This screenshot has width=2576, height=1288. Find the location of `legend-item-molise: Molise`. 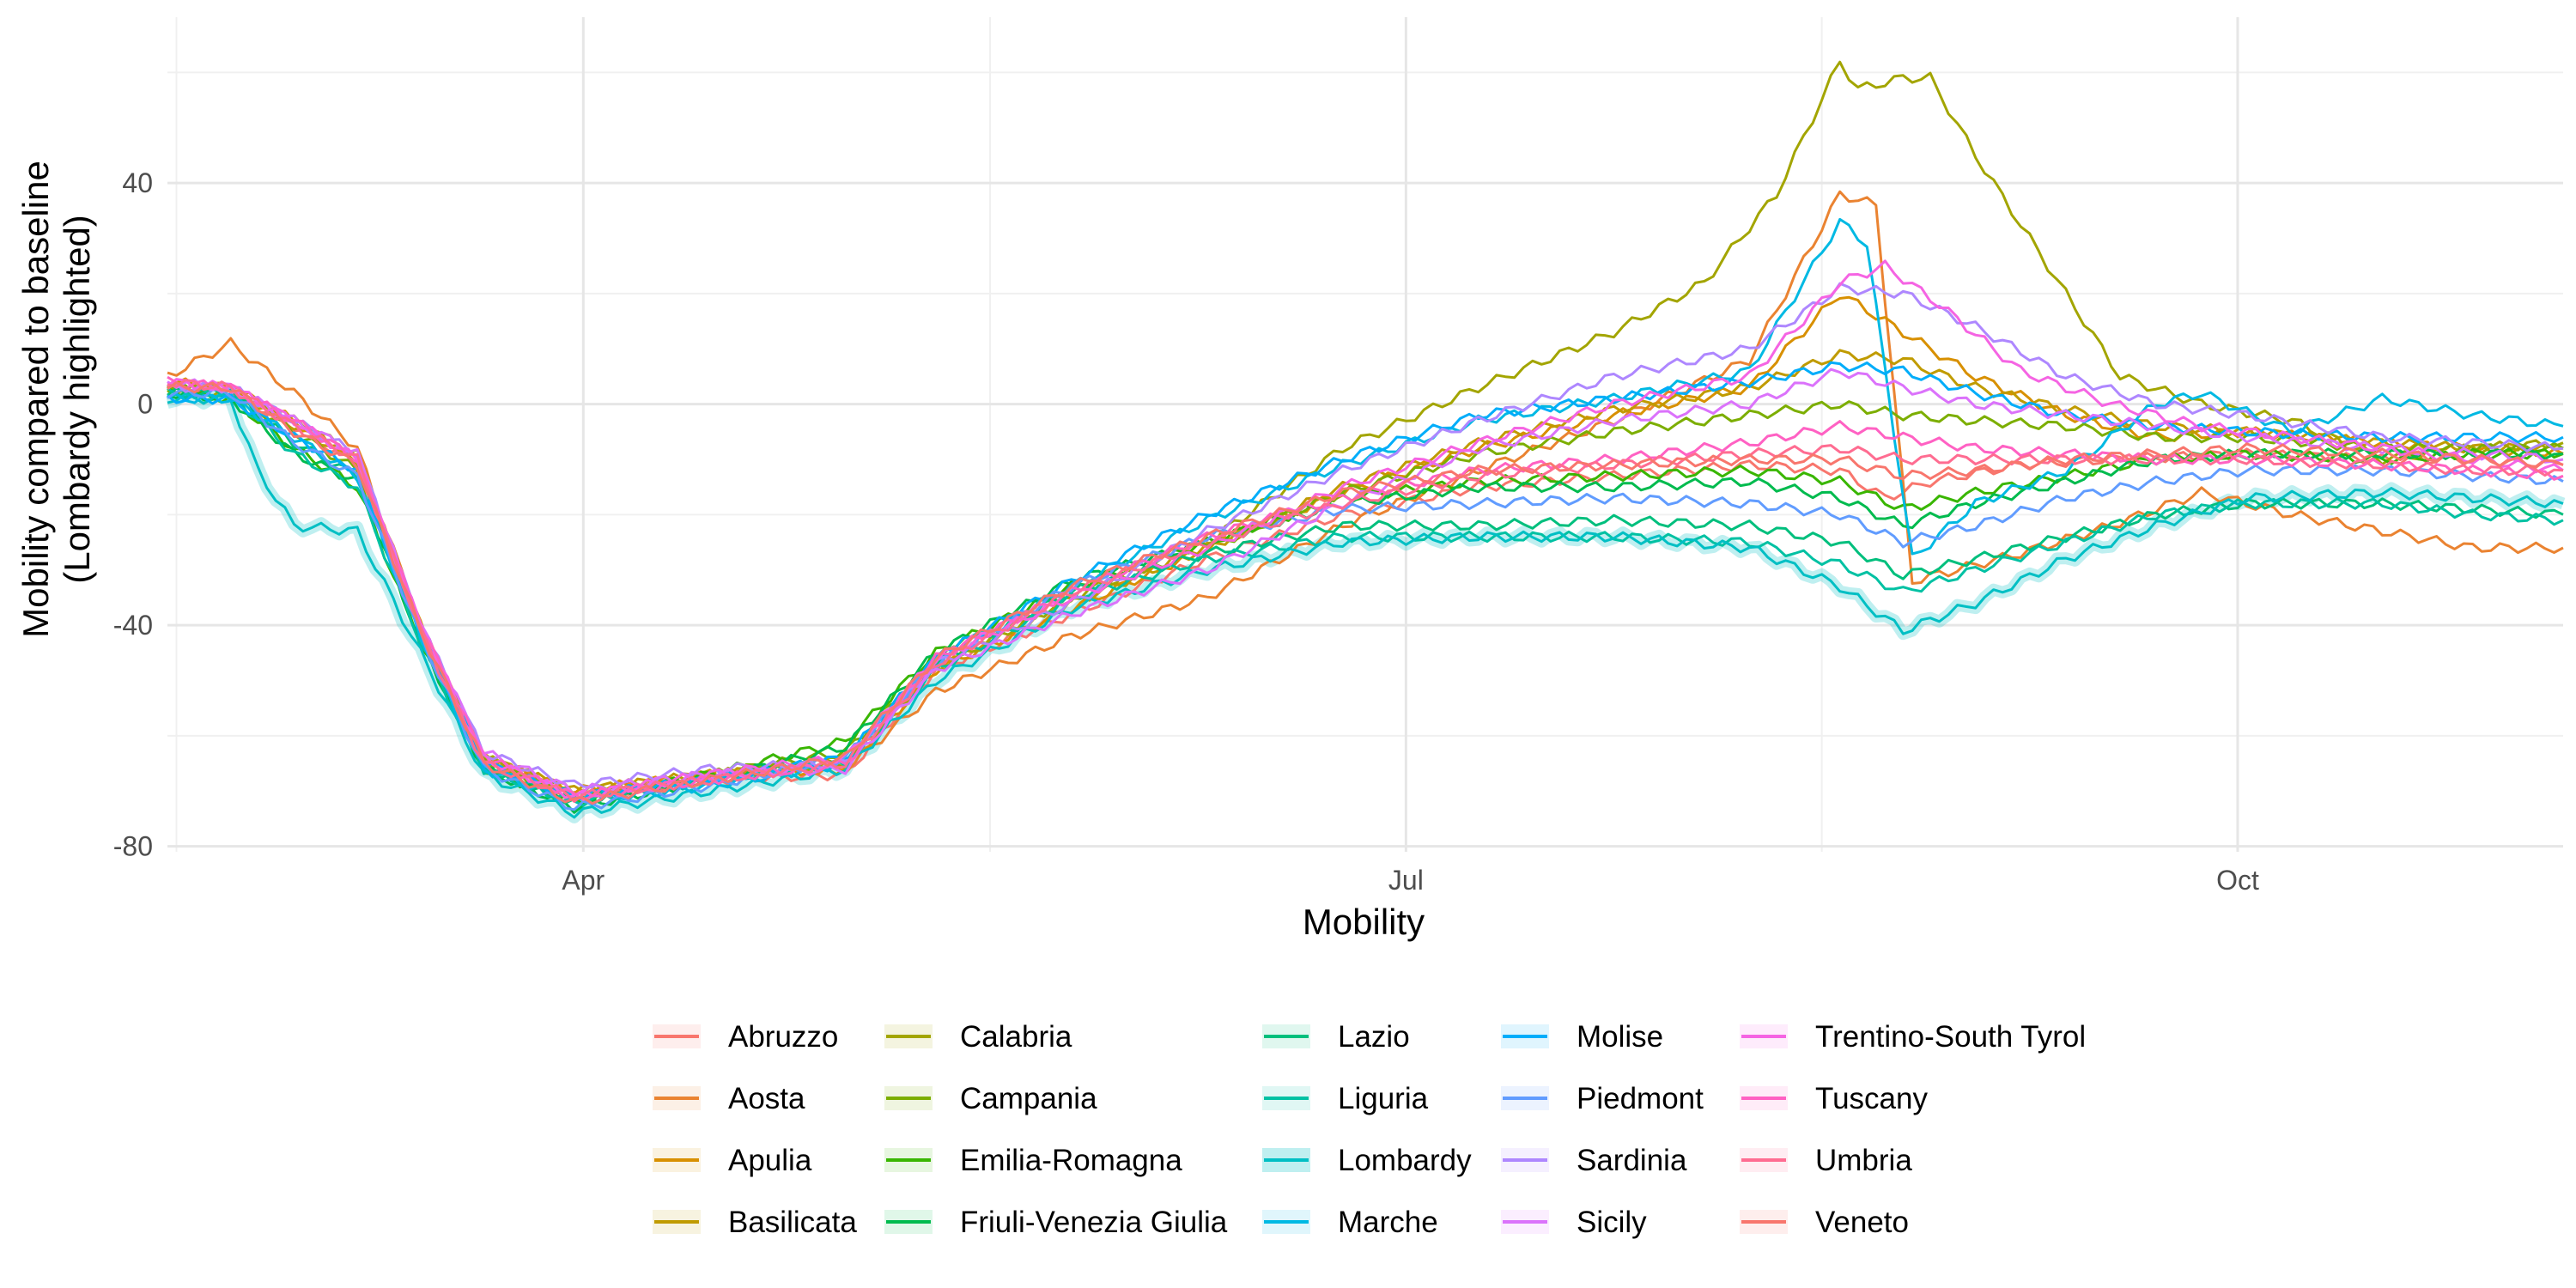

legend-item-molise: Molise is located at coordinates (1582, 1037).